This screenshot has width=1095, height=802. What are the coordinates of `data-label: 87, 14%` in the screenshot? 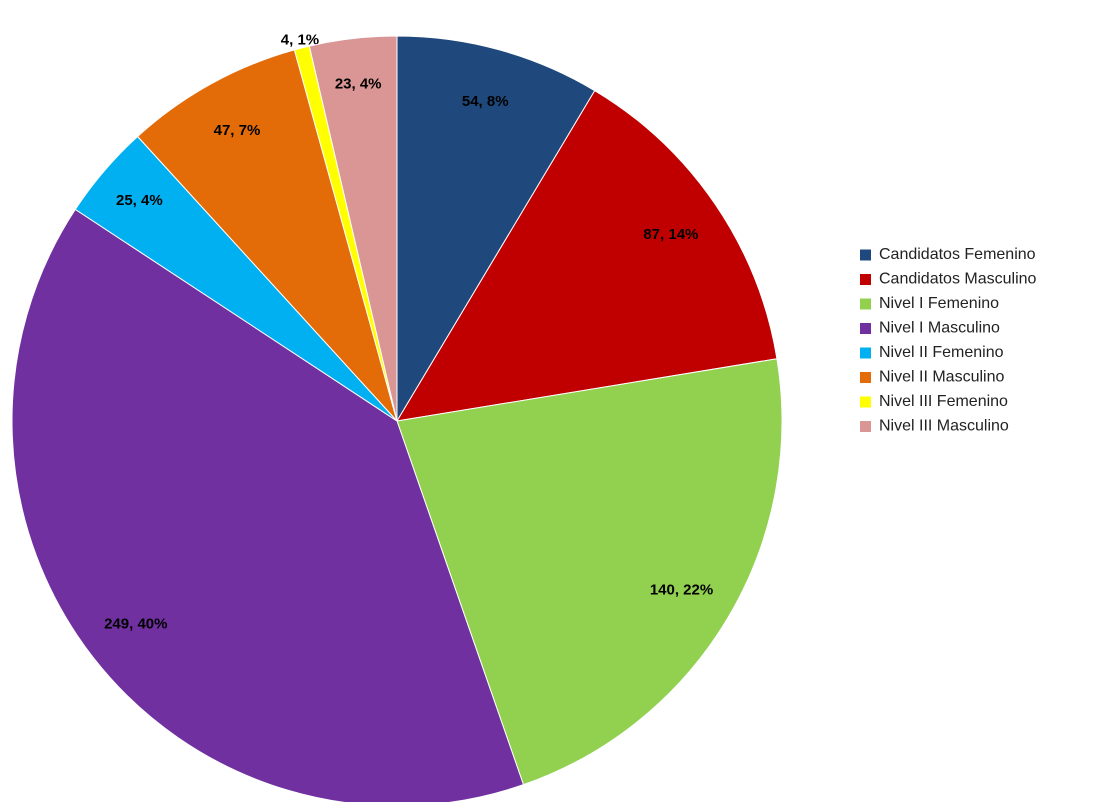 It's located at (670, 234).